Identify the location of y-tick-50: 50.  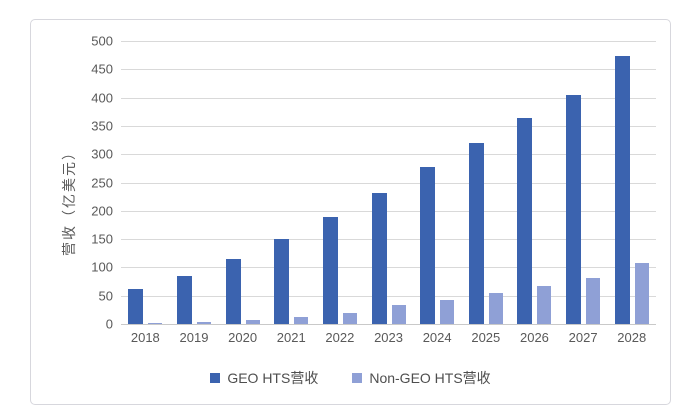
(105, 296).